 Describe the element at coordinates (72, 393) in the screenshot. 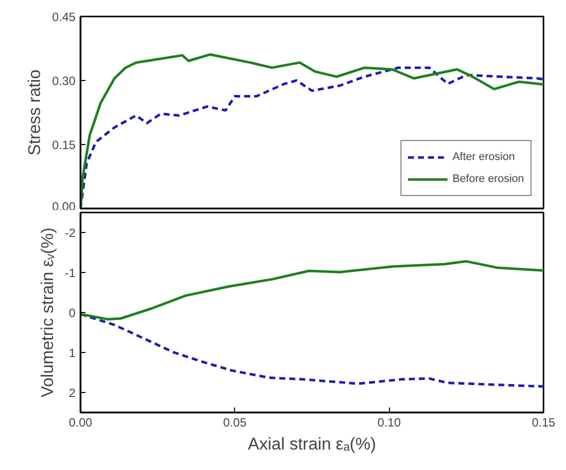

I see `y-tick-label: 2` at that location.